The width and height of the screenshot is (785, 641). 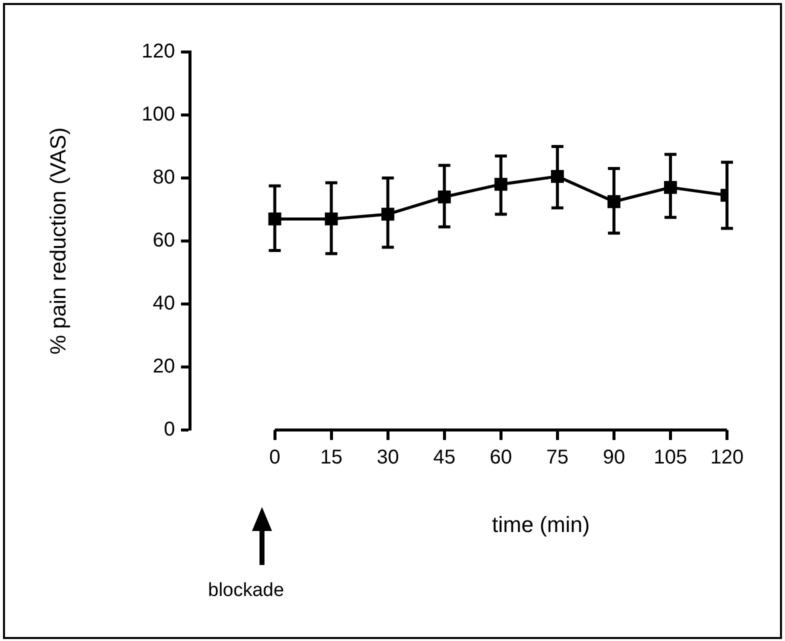 What do you see at coordinates (444, 457) in the screenshot?
I see `x-tick-label: 45` at bounding box center [444, 457].